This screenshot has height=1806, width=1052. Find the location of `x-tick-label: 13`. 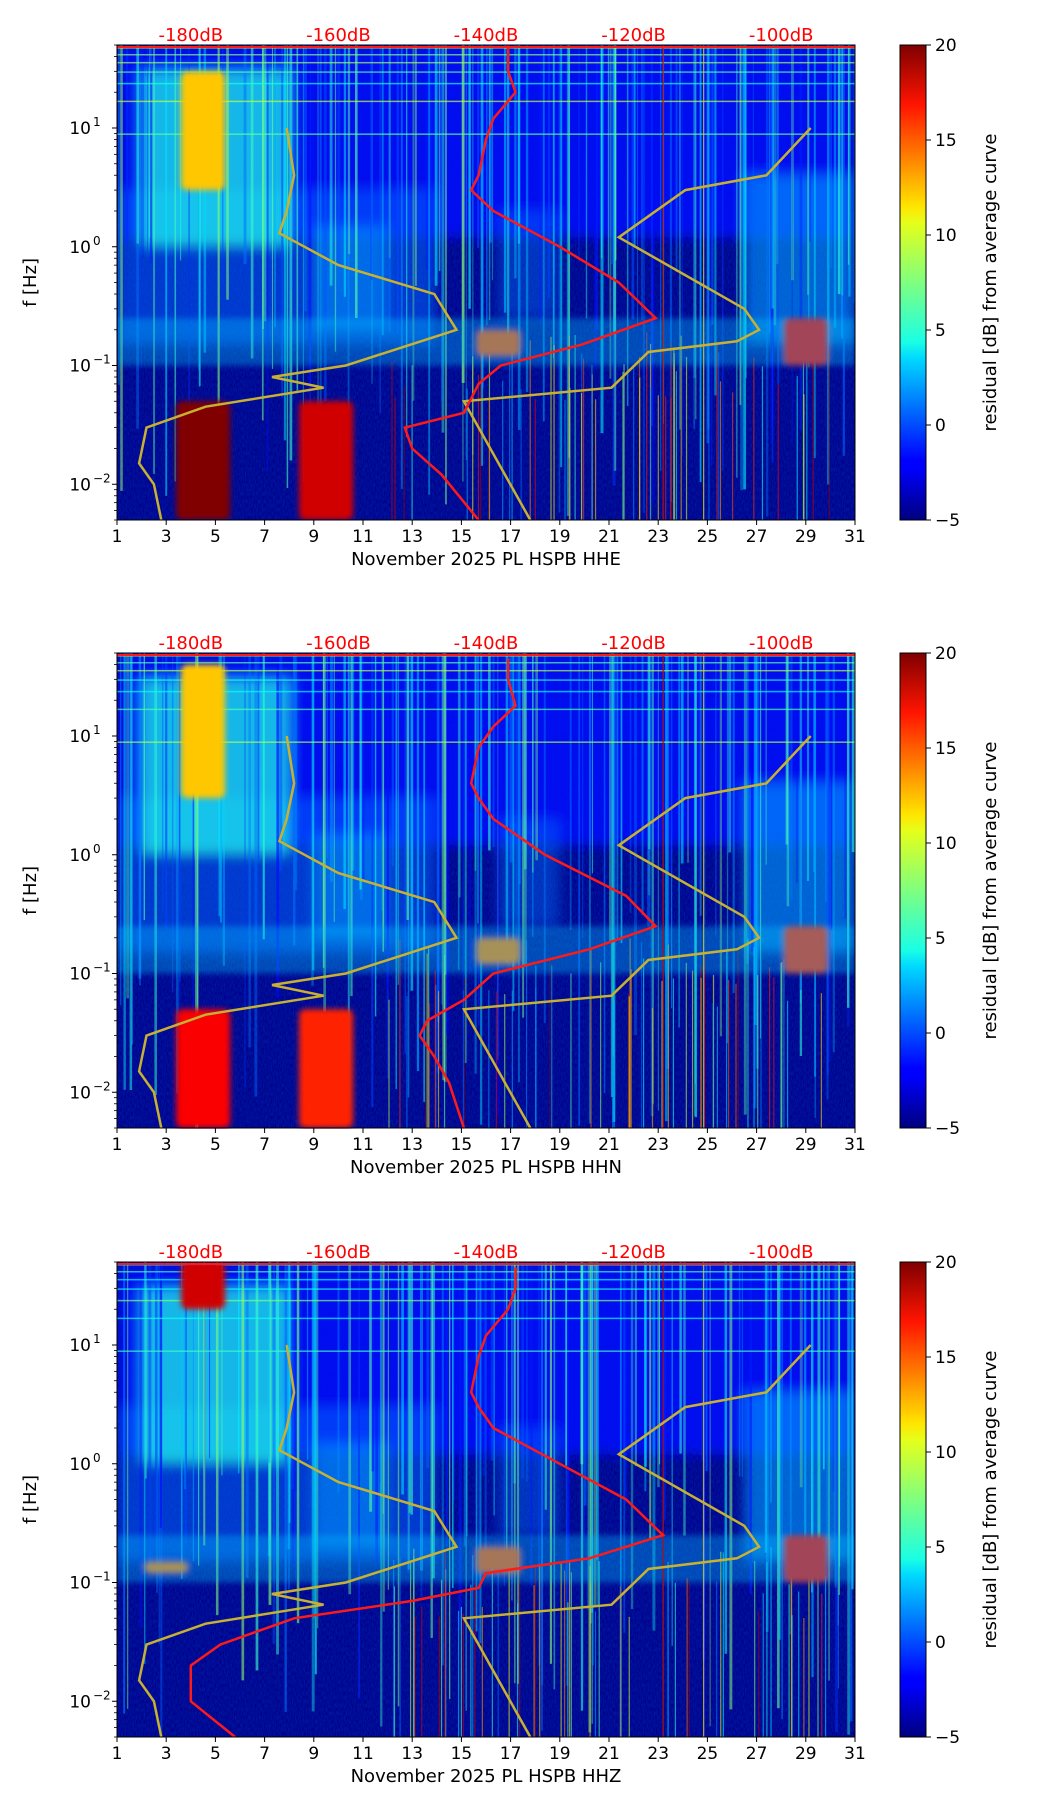

x-tick-label: 13 is located at coordinates (412, 537).